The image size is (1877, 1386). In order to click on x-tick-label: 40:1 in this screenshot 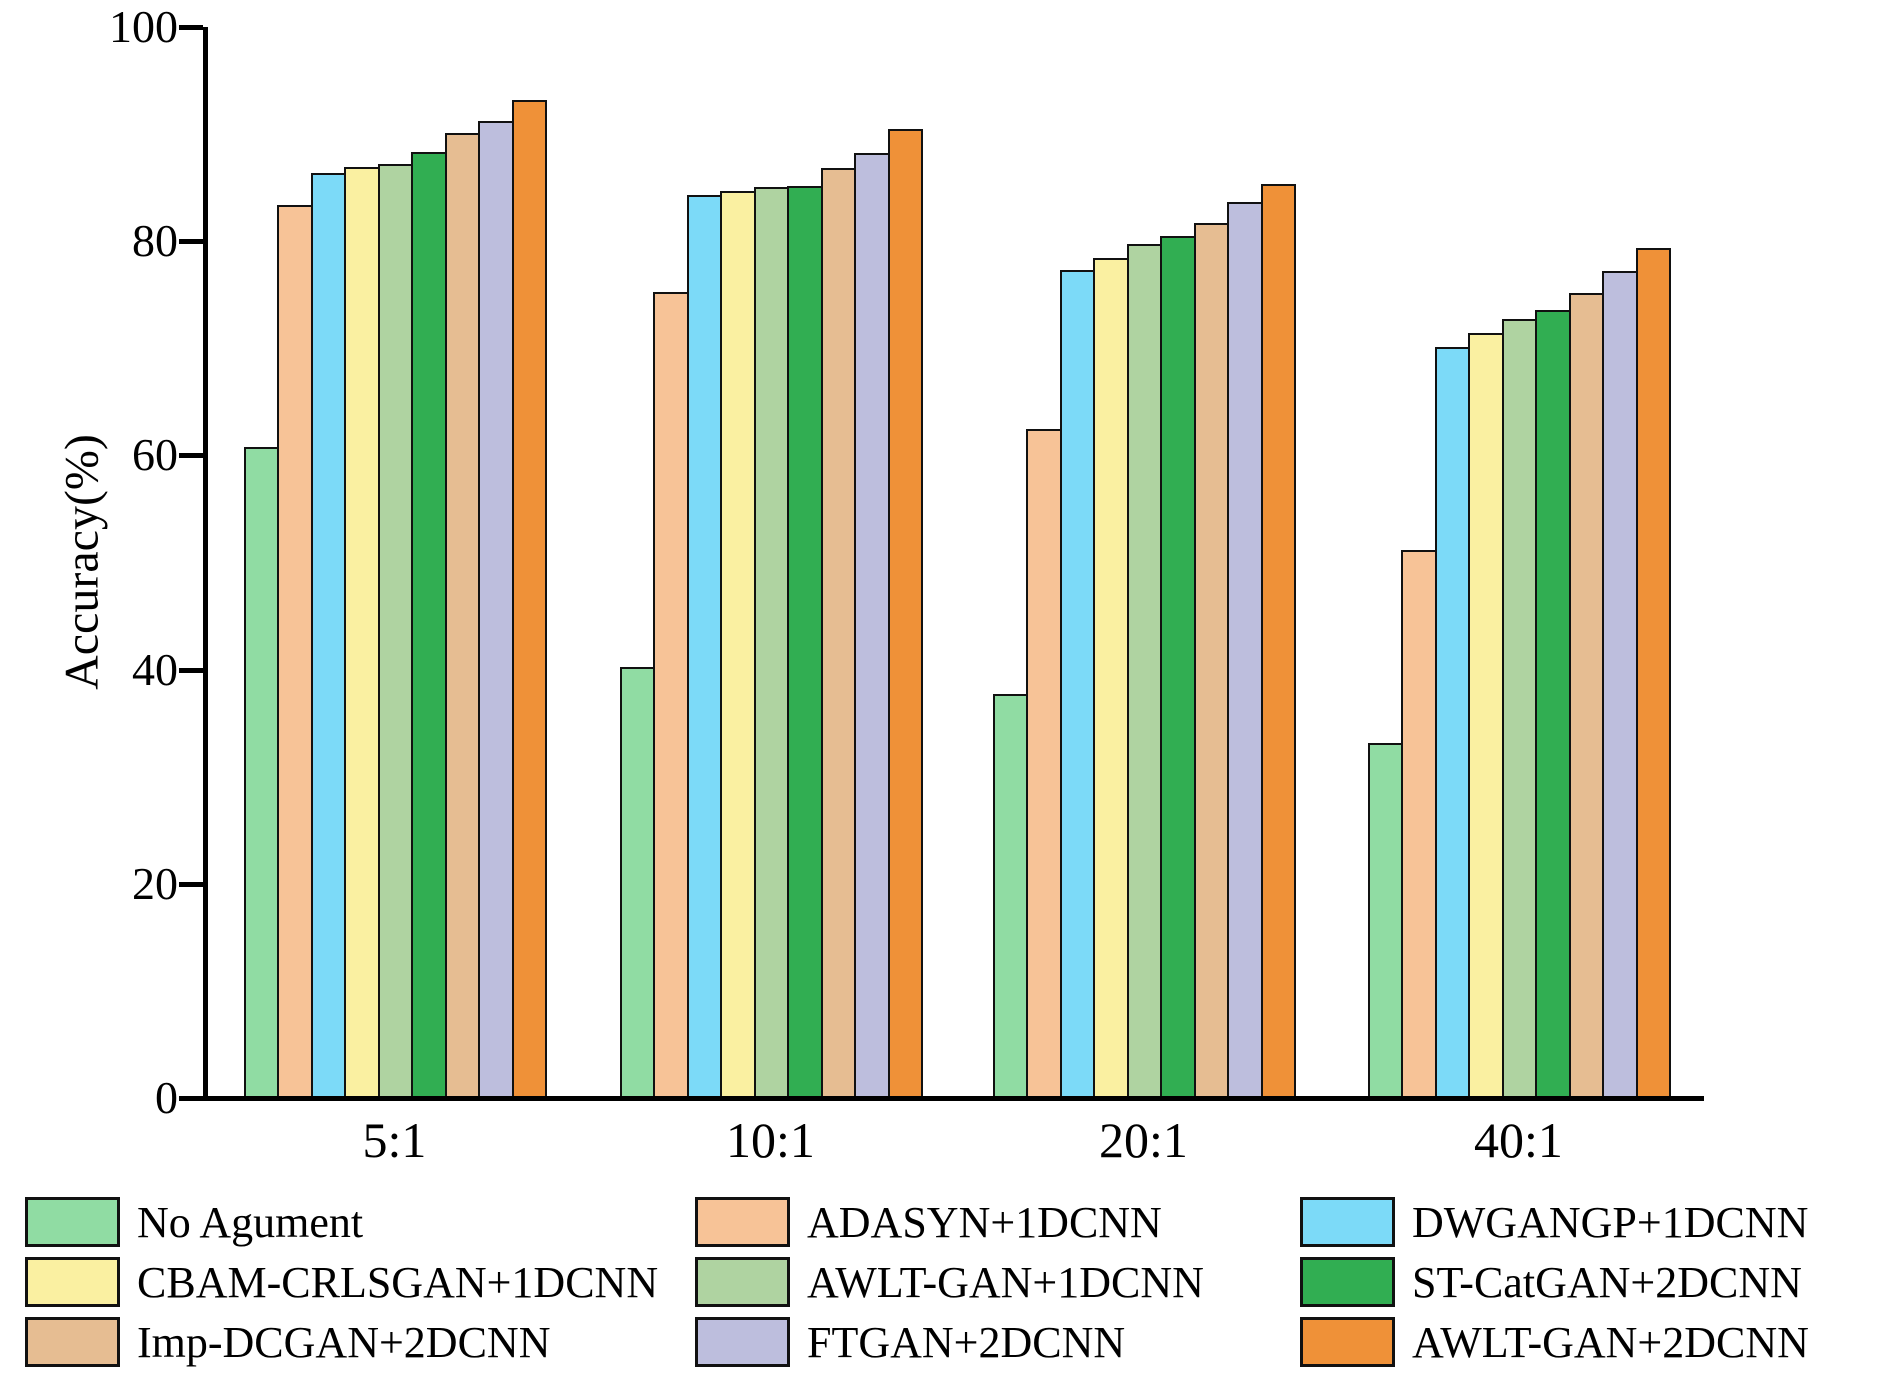, I will do `click(1518, 1140)`.